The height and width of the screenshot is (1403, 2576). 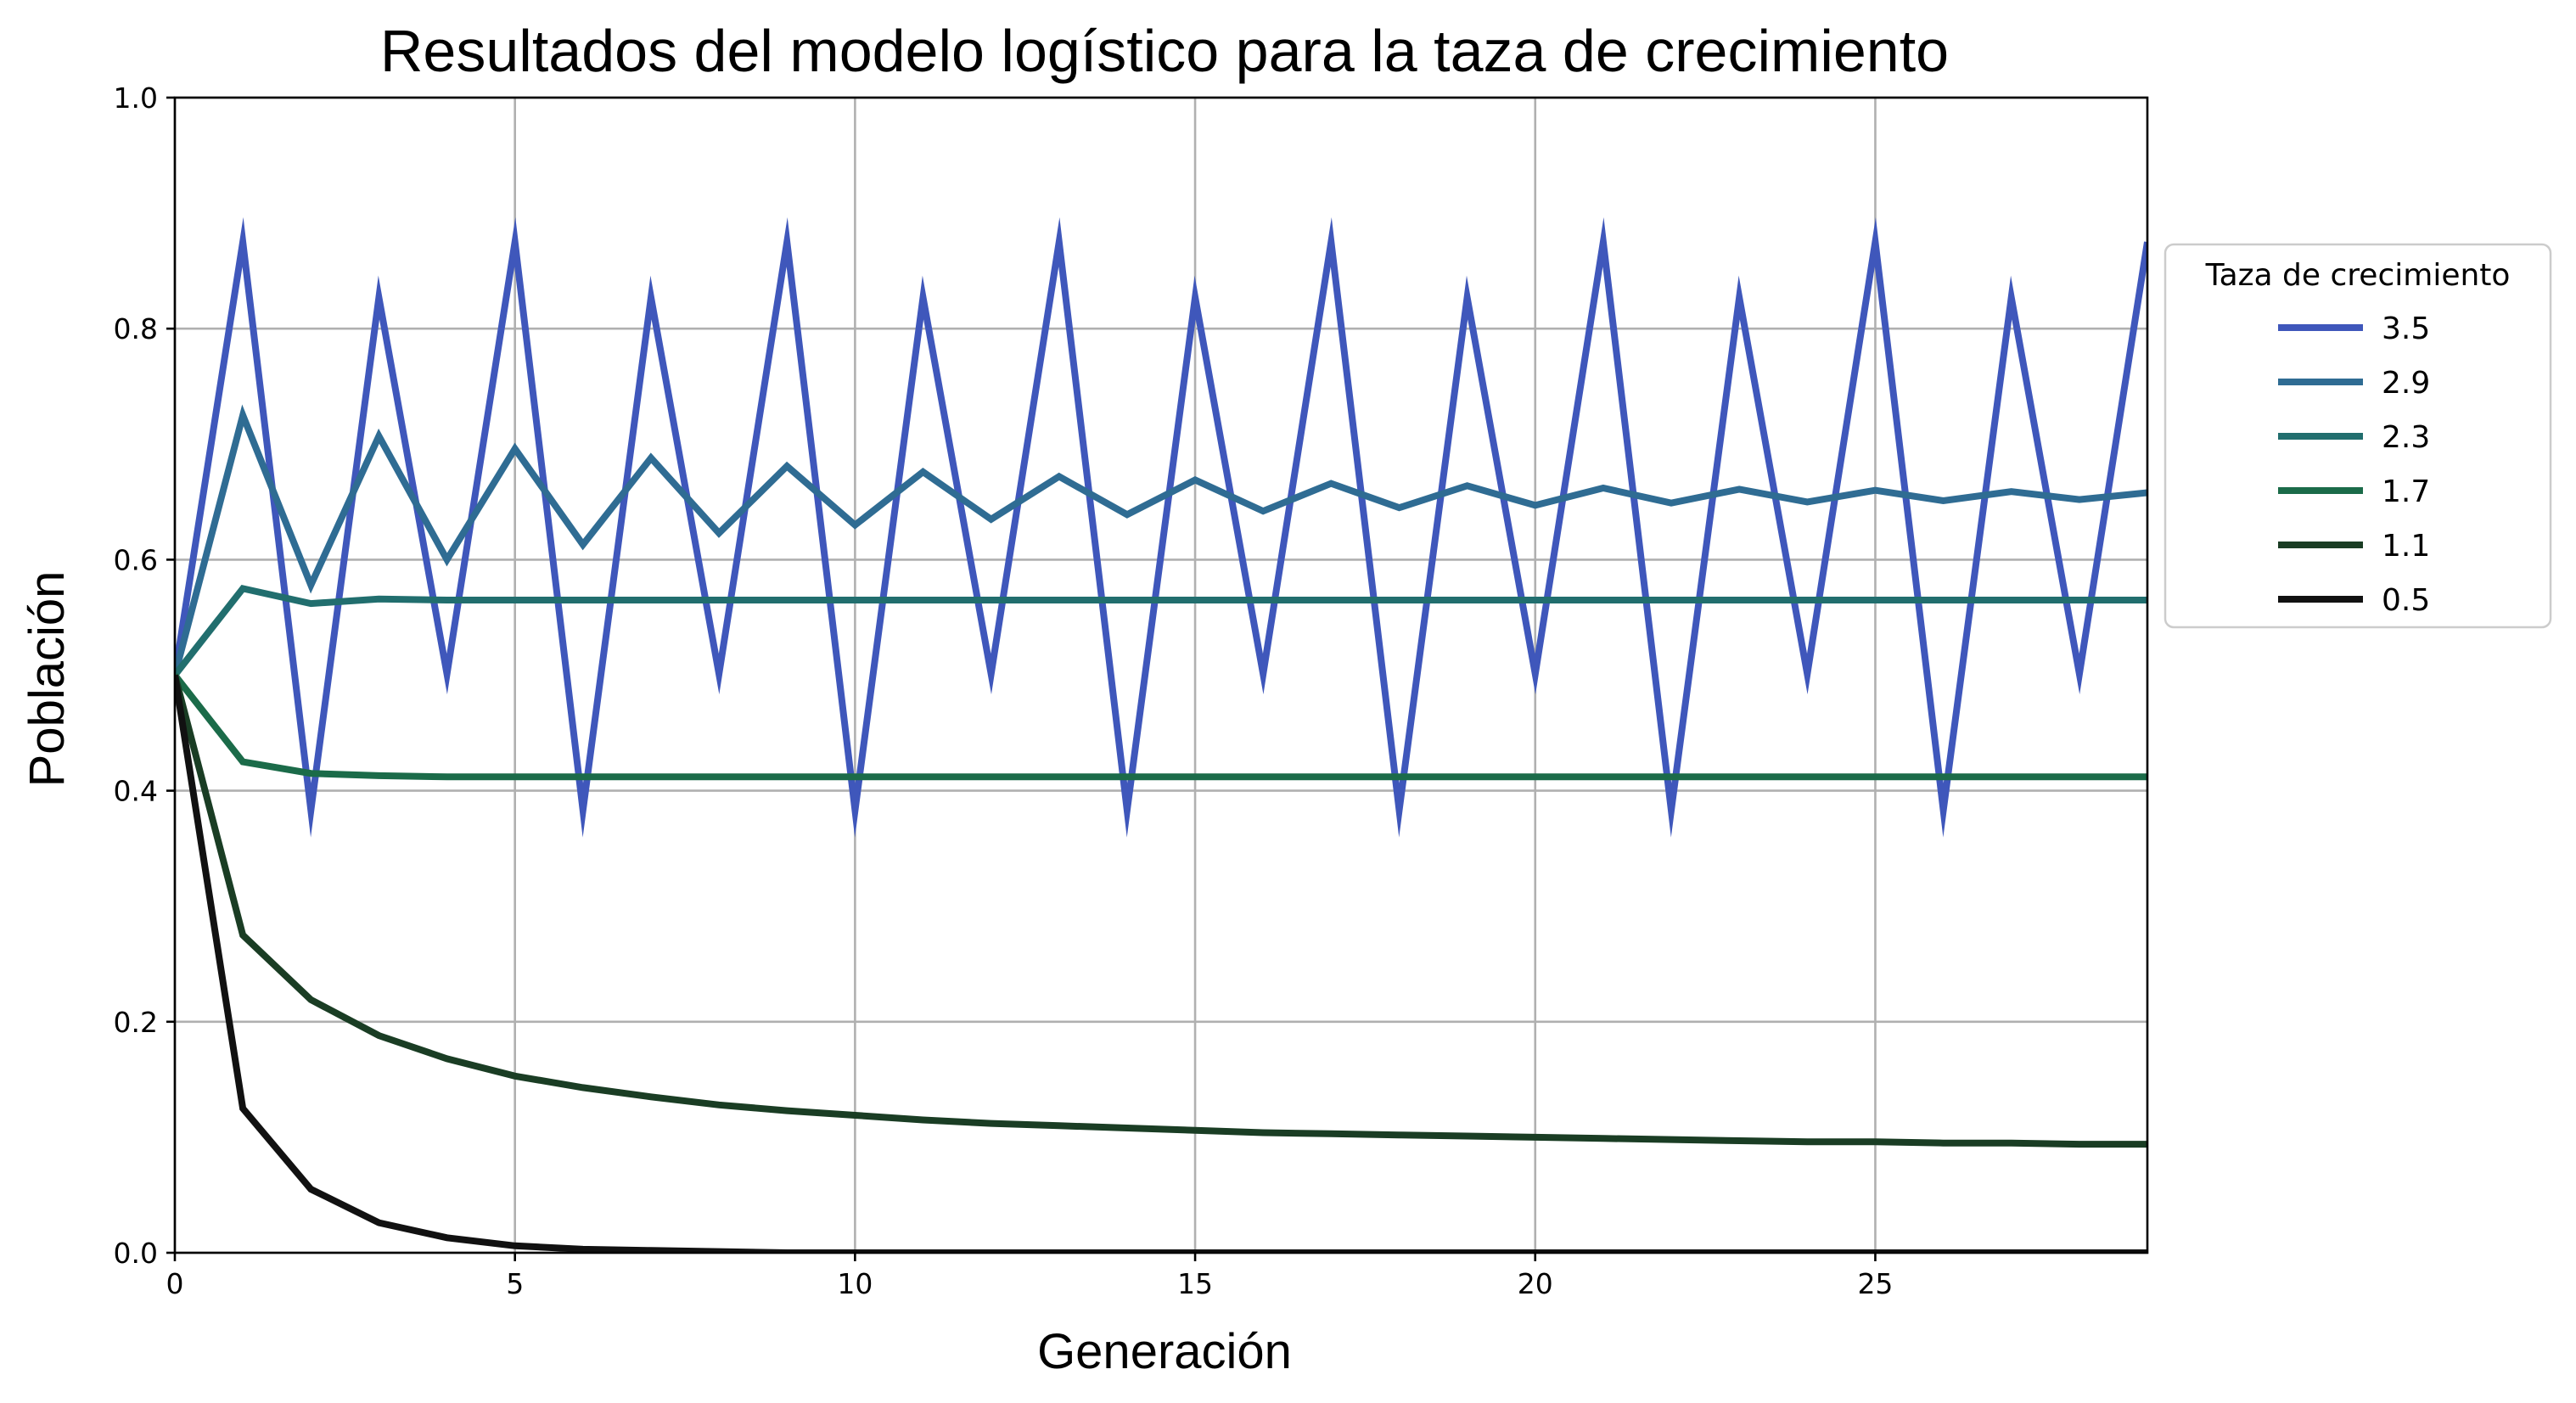 I want to click on legend-label: 1.1, so click(x=2406, y=546).